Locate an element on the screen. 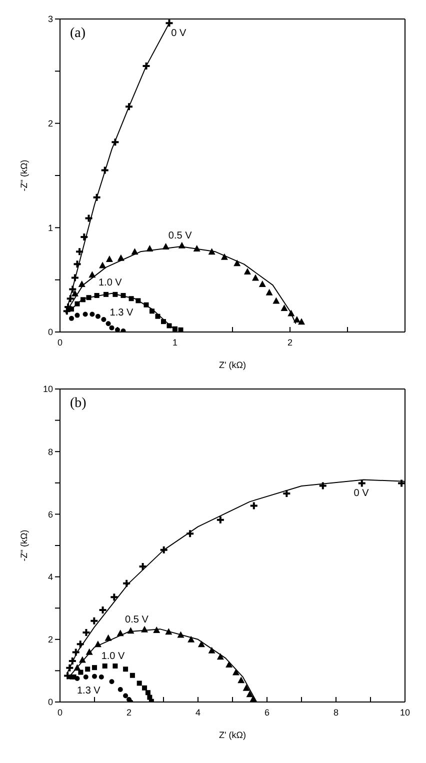 This screenshot has height=763, width=426. x-tick-label: 1 is located at coordinates (175, 342).